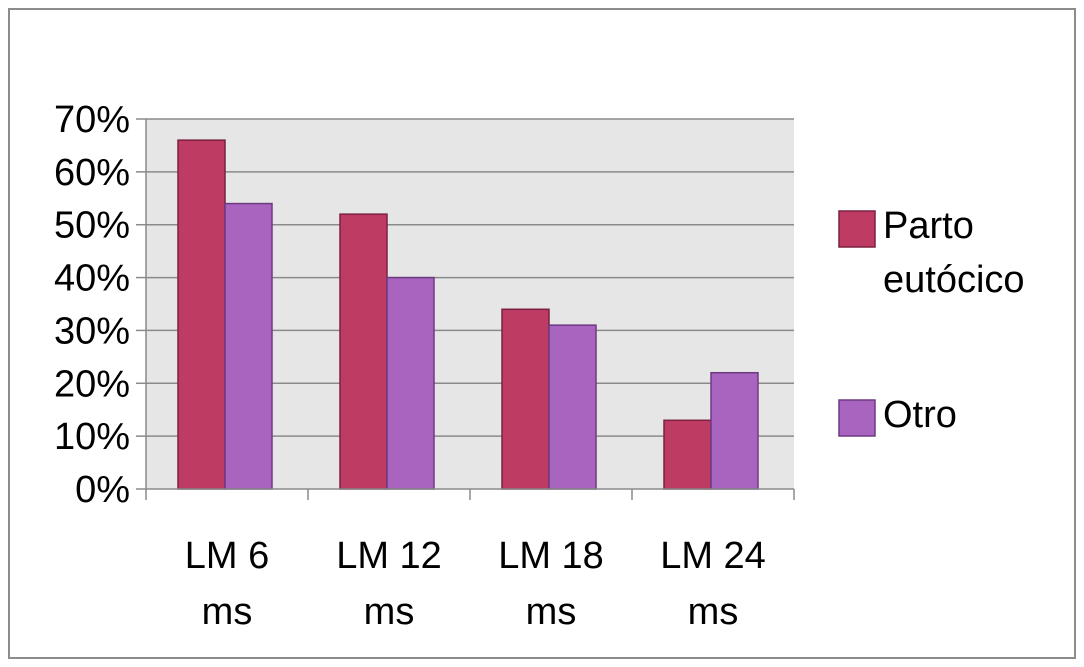 The width and height of the screenshot is (1084, 667). I want to click on x-tick-label: LM 12, so click(389, 556).